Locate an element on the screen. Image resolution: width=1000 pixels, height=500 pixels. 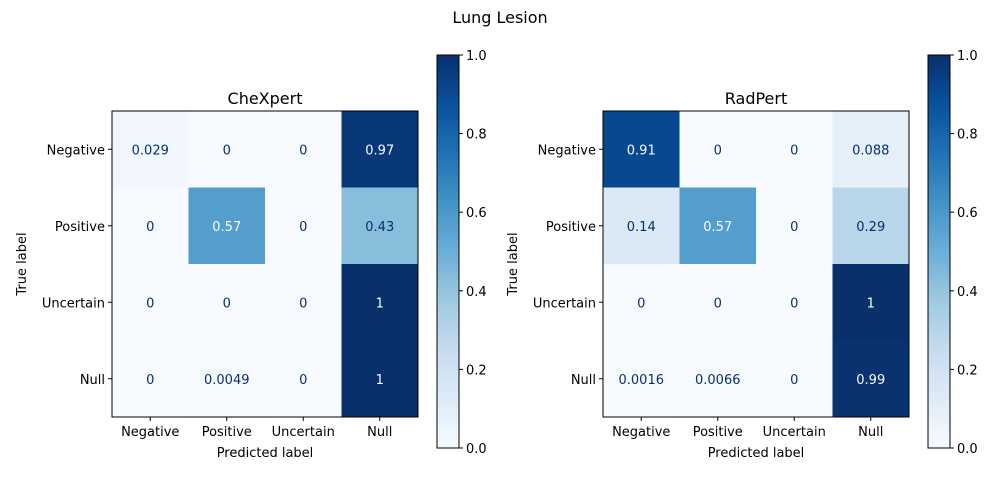
cell-value-label: 0.91 is located at coordinates (641, 150).